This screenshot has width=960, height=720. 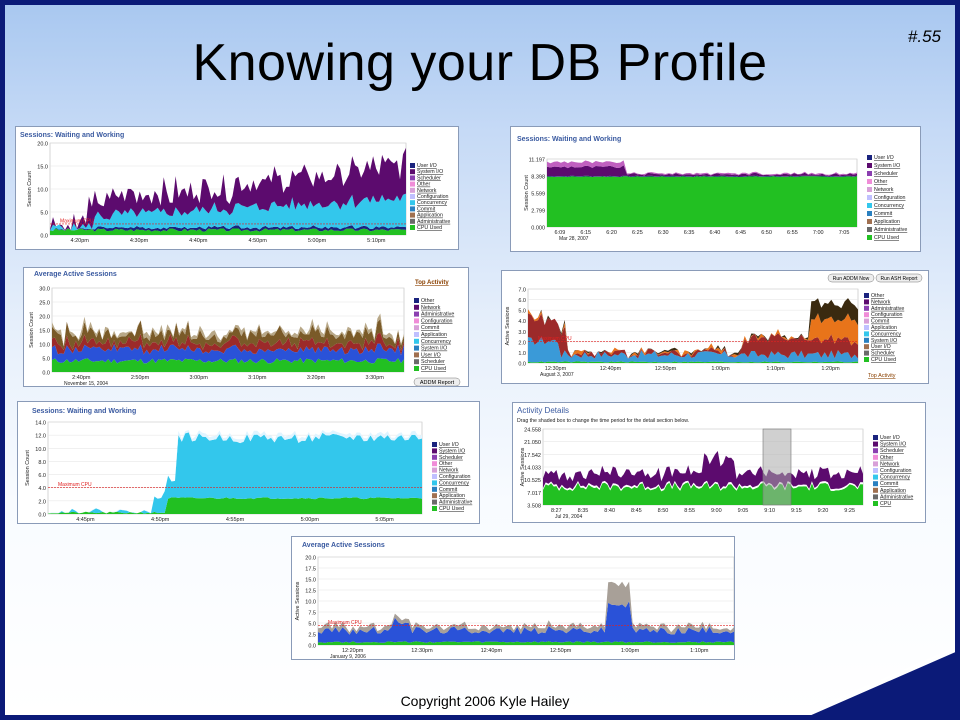 I want to click on y-tick-label: 4.0, so click(x=42, y=489).